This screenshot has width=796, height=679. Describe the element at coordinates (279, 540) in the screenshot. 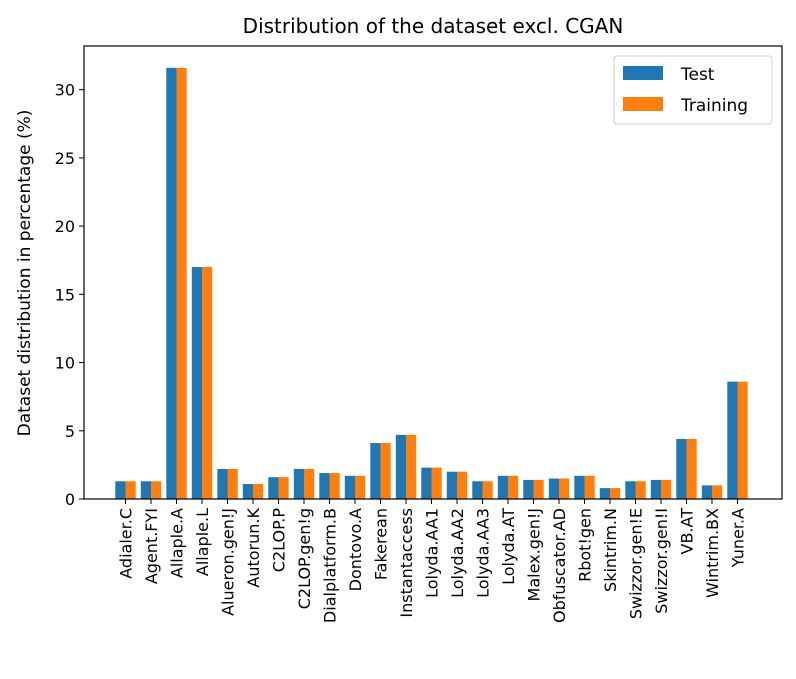

I see `x-tick-label: C2LOP.P` at that location.